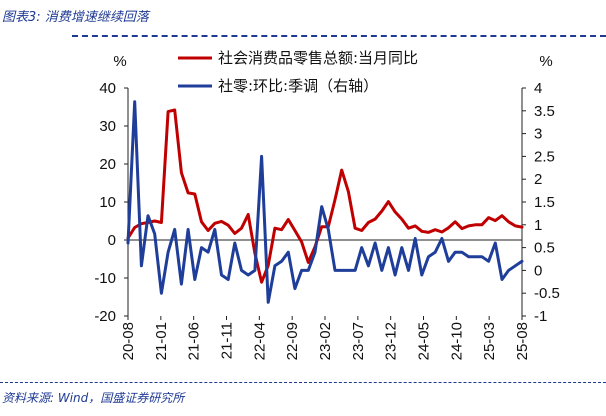  What do you see at coordinates (303, 382) in the screenshot?
I see `bottom-divider` at bounding box center [303, 382].